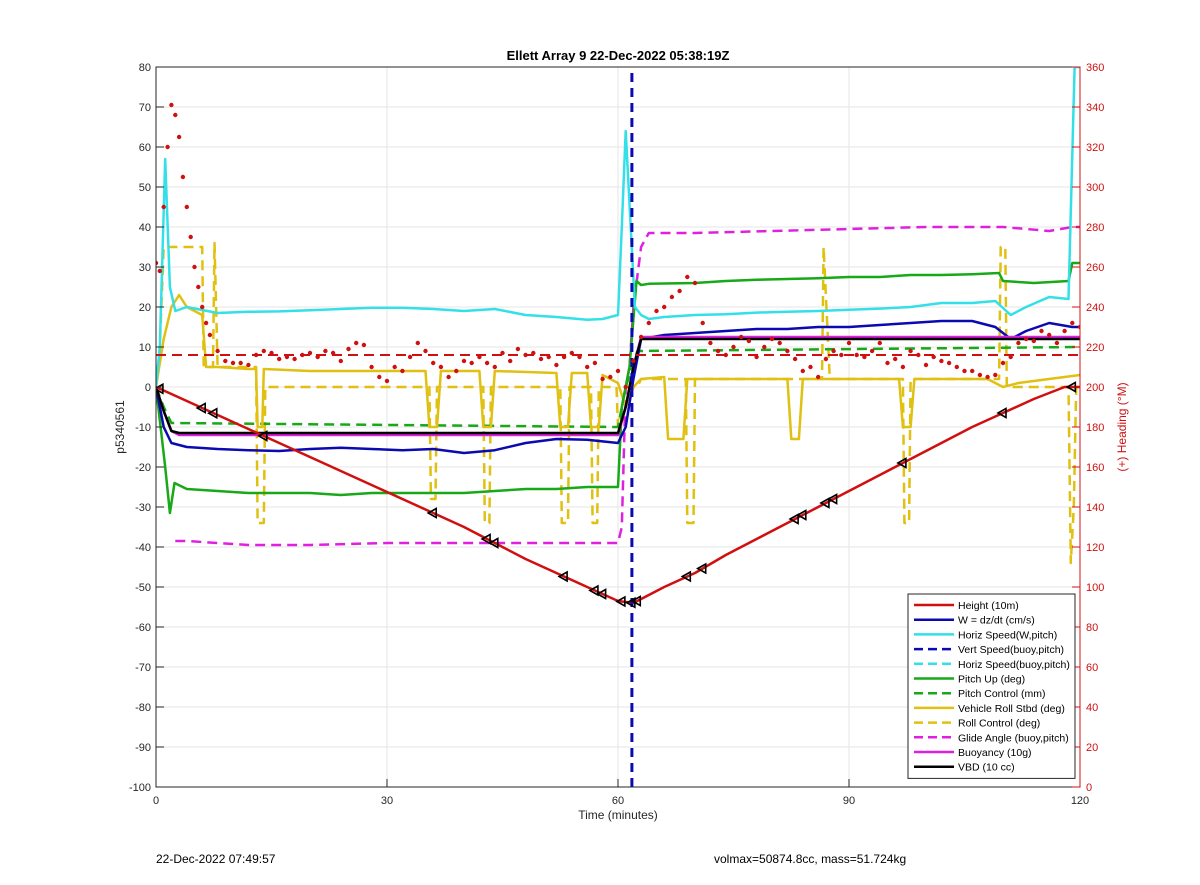 The image size is (1200, 885). What do you see at coordinates (1095, 348) in the screenshot?
I see `y2-tick-label: 220` at bounding box center [1095, 348].